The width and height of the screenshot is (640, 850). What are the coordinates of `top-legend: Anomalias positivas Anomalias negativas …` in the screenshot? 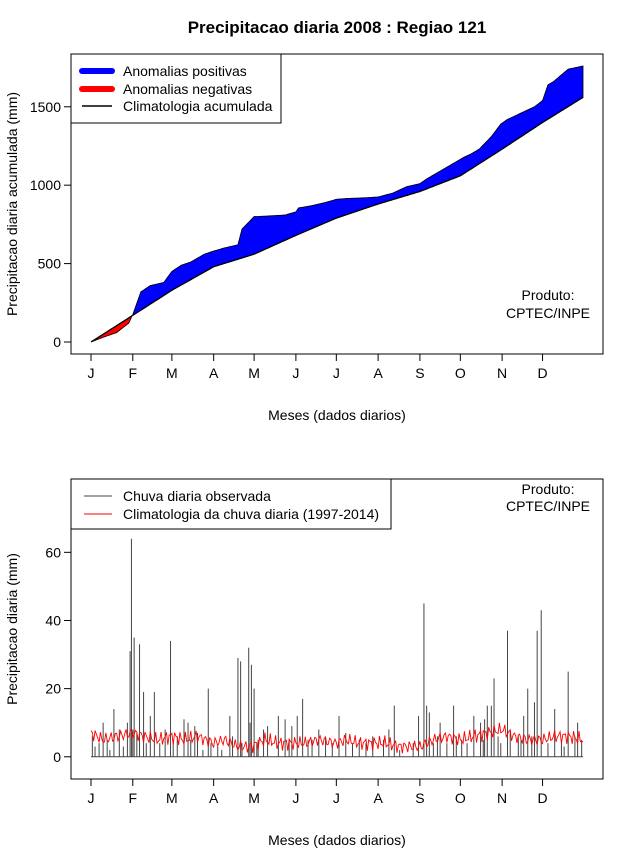 It's located at (176, 88).